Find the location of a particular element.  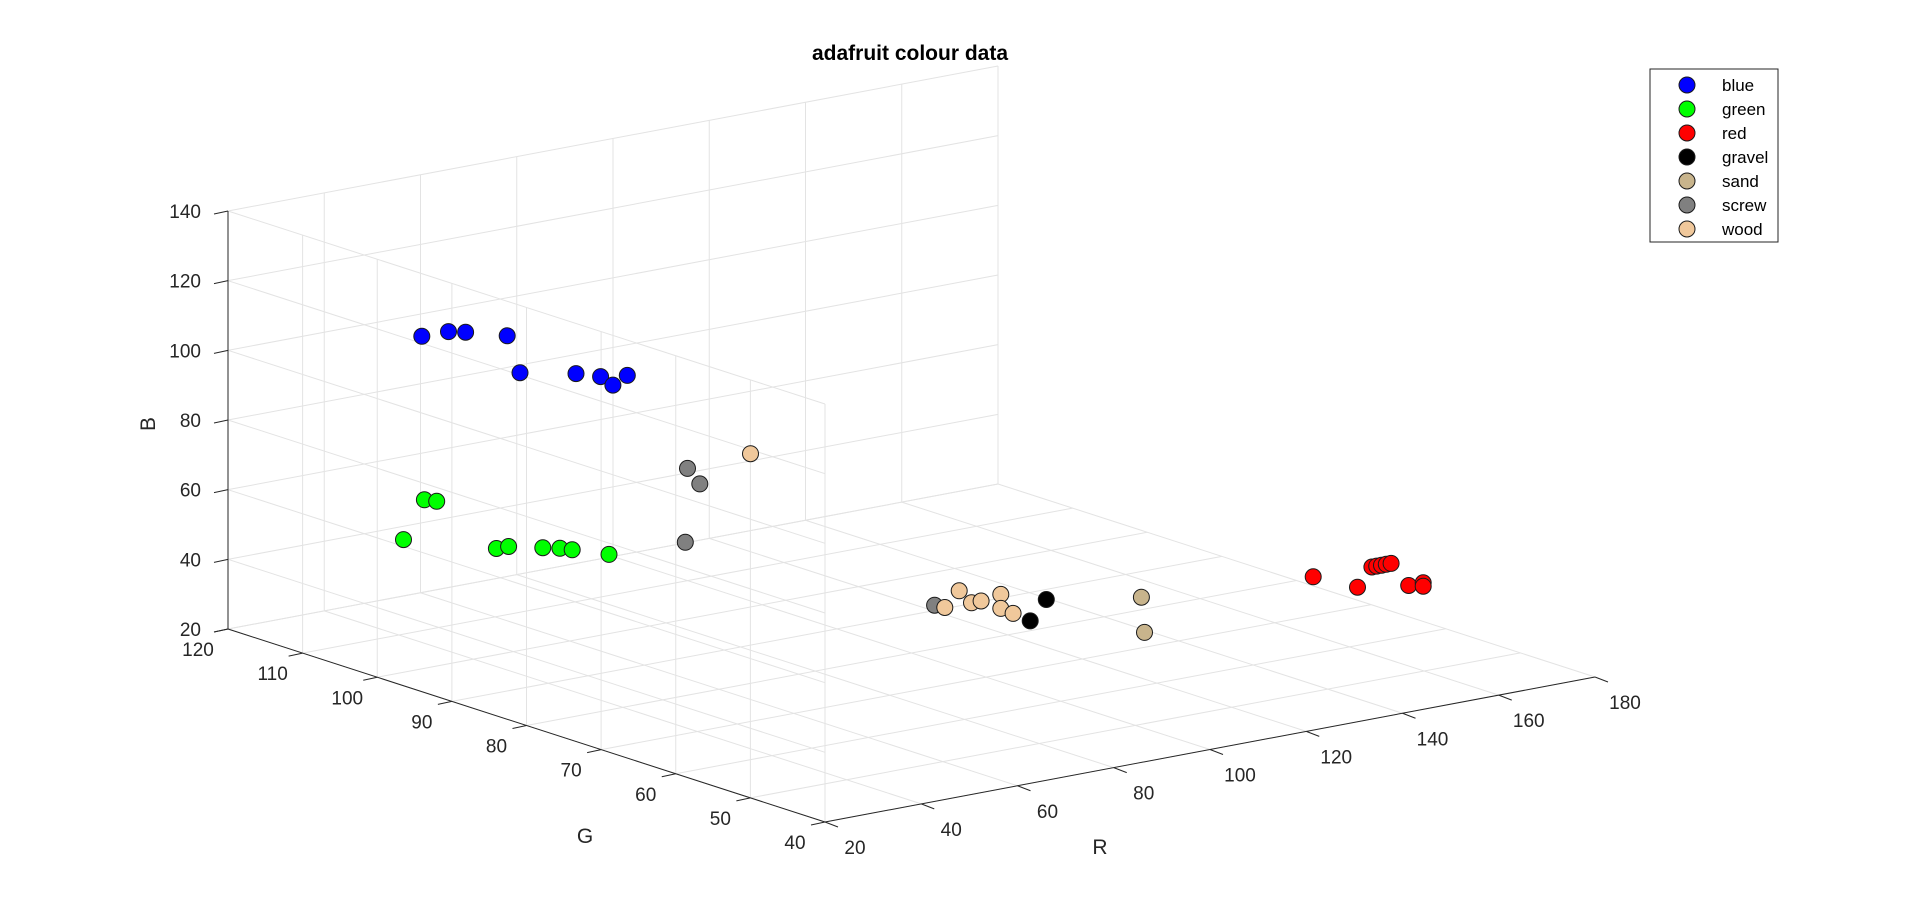

x-tick-label: 100 is located at coordinates (1240, 776).